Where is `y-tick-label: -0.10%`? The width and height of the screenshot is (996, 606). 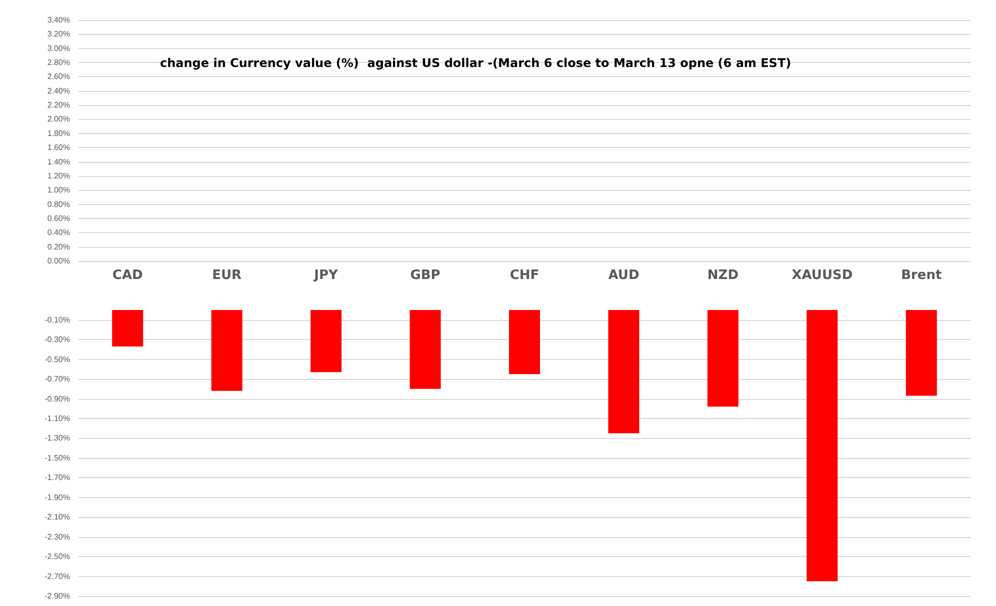 y-tick-label: -0.10% is located at coordinates (57, 319).